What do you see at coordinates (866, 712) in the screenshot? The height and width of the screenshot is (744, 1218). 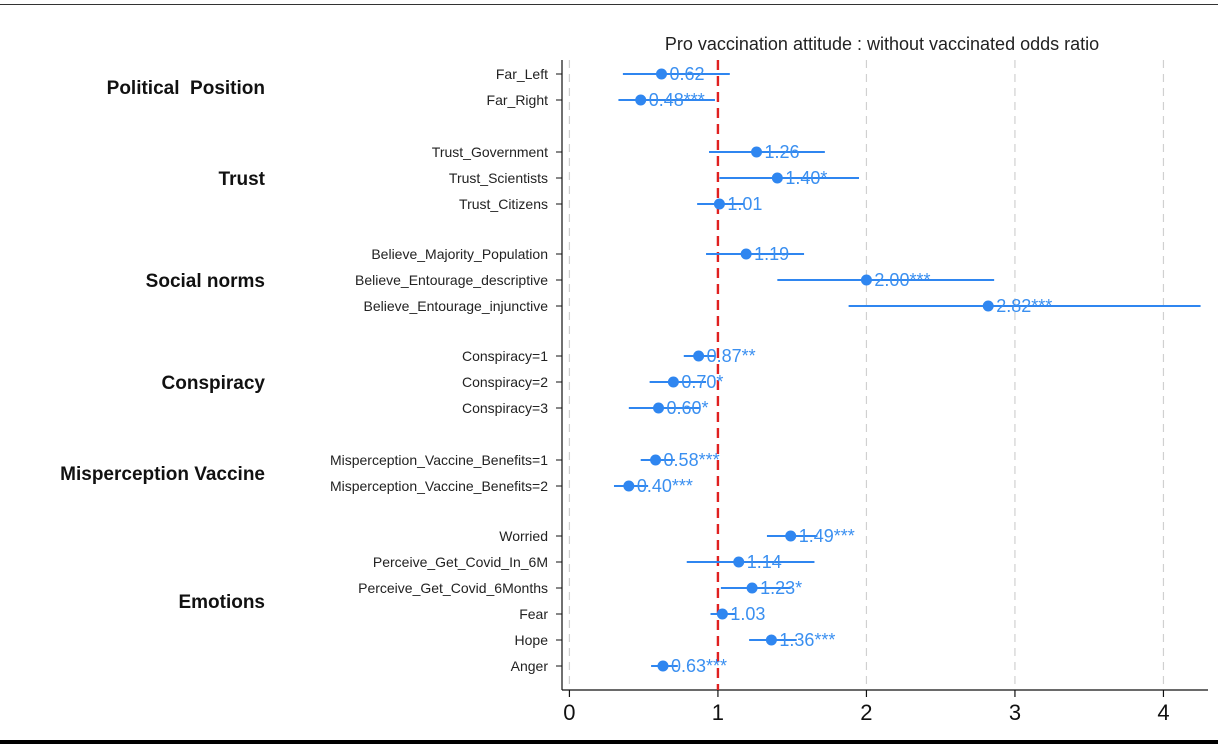 I see `x-tick-label: 2` at bounding box center [866, 712].